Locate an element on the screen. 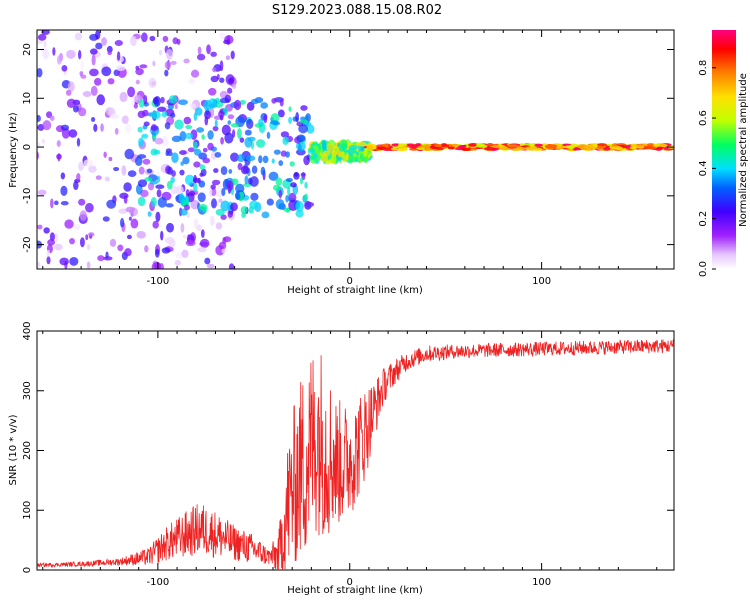 The height and width of the screenshot is (600, 750). snr-ytick-label: 0 is located at coordinates (27, 570).